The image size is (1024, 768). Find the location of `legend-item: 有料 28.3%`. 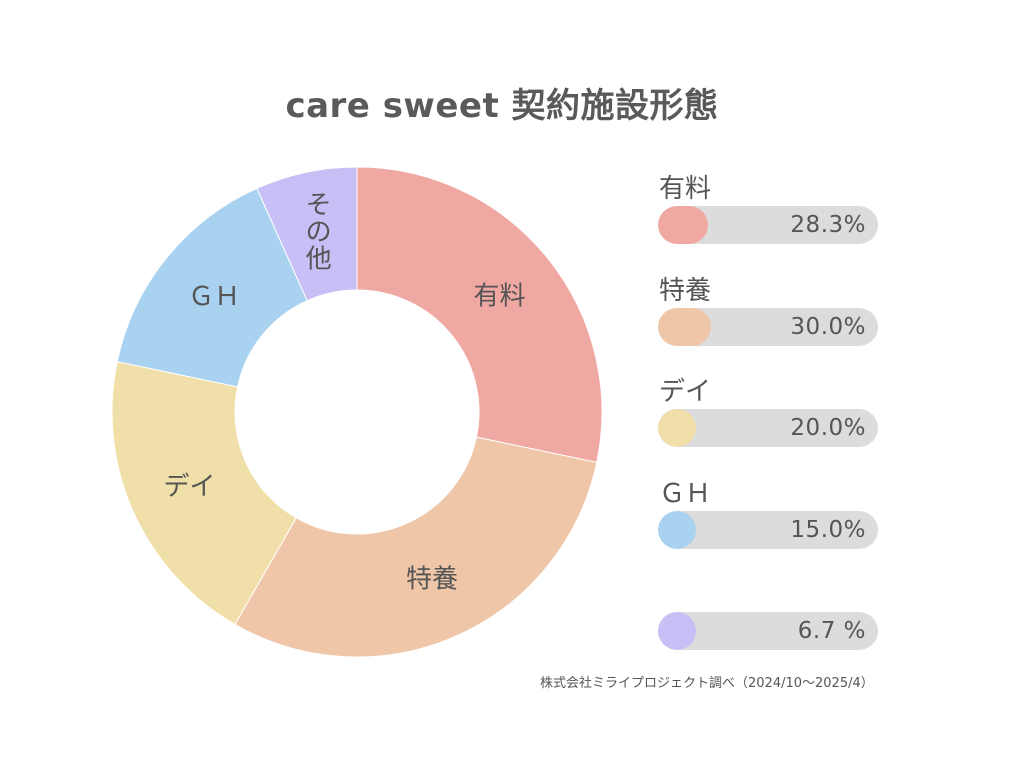

legend-item: 有料 28.3% is located at coordinates (768, 208).